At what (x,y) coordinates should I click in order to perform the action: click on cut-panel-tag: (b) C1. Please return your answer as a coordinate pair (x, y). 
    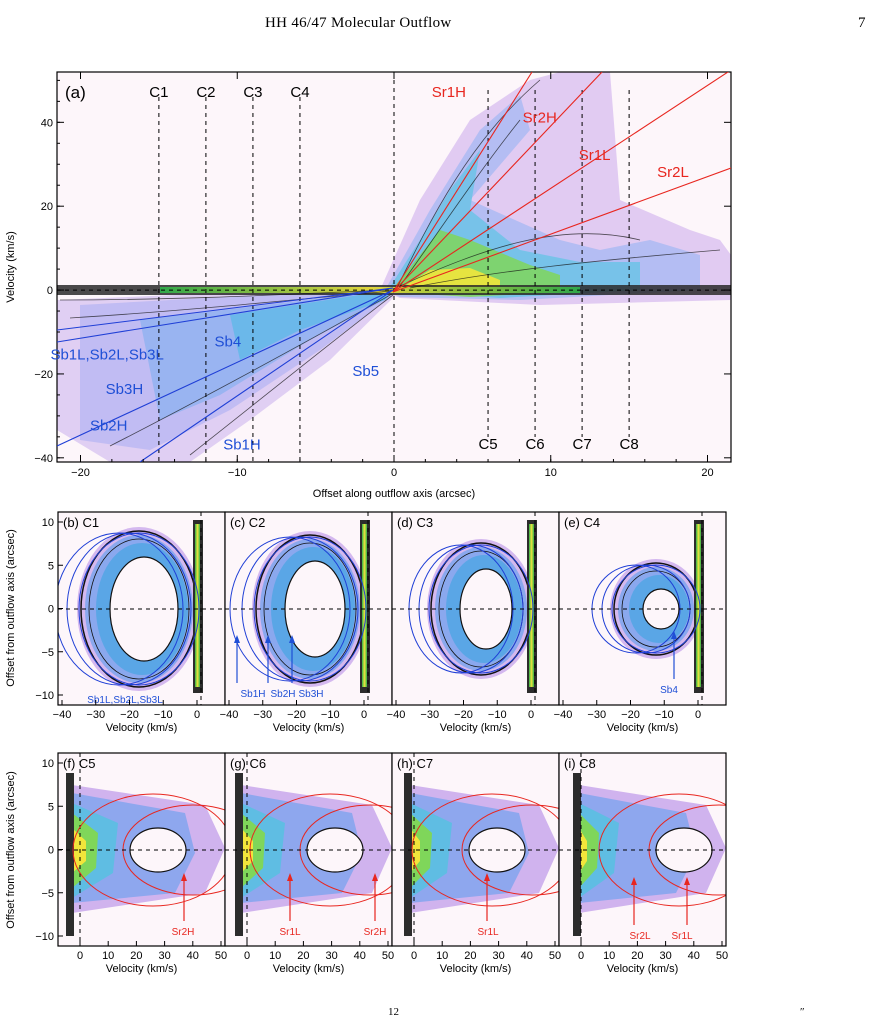
    Looking at the image, I should click on (81, 522).